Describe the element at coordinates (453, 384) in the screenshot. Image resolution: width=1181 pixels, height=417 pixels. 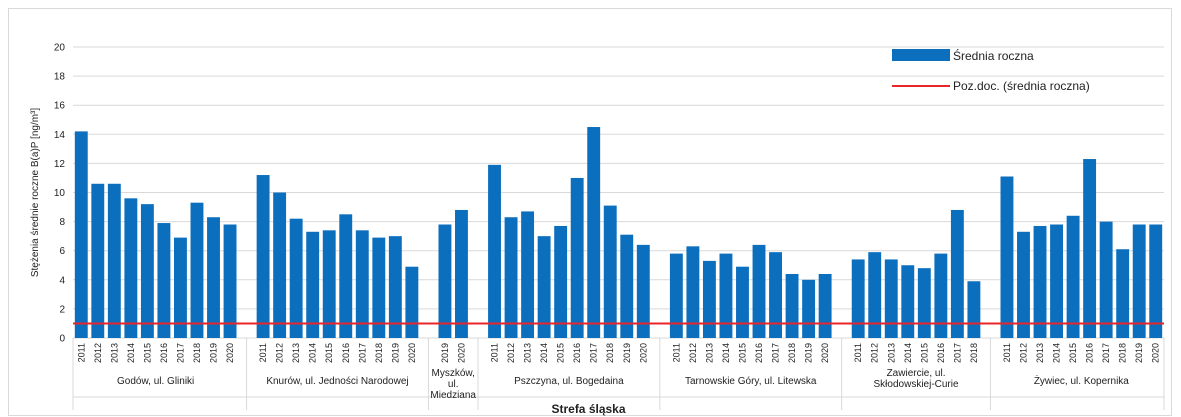
I see `group-label: Myszków, ul. Miedziana` at that location.